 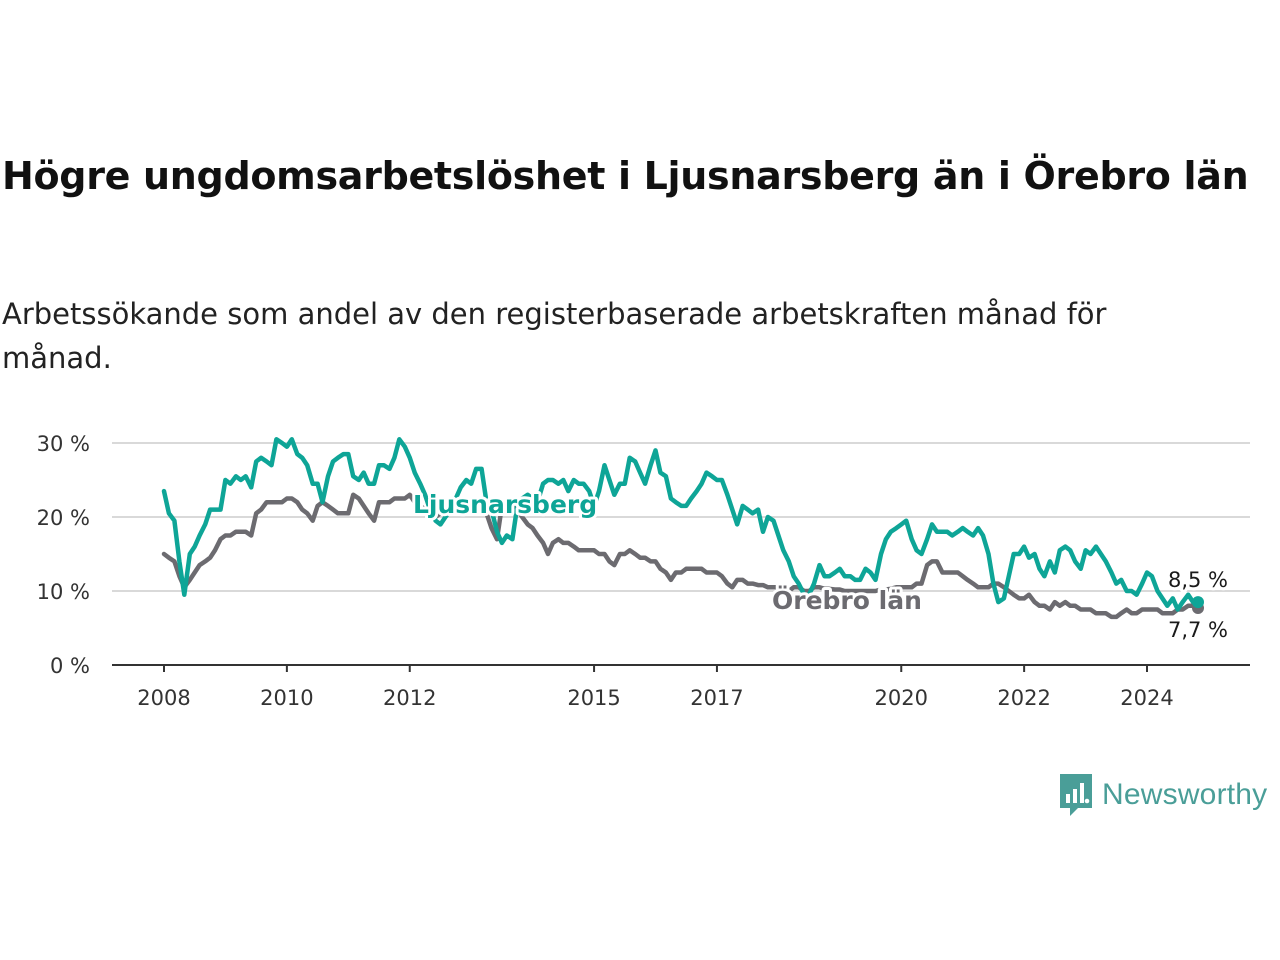 I want to click on end-value-ljusnarsberg-halo: 8,5 %, so click(x=1198, y=580).